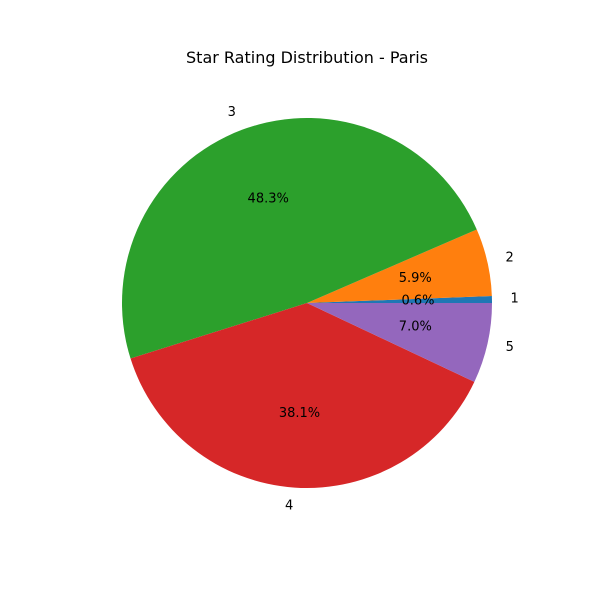 The width and height of the screenshot is (600, 604). I want to click on slice-label-3: 3, so click(232, 112).